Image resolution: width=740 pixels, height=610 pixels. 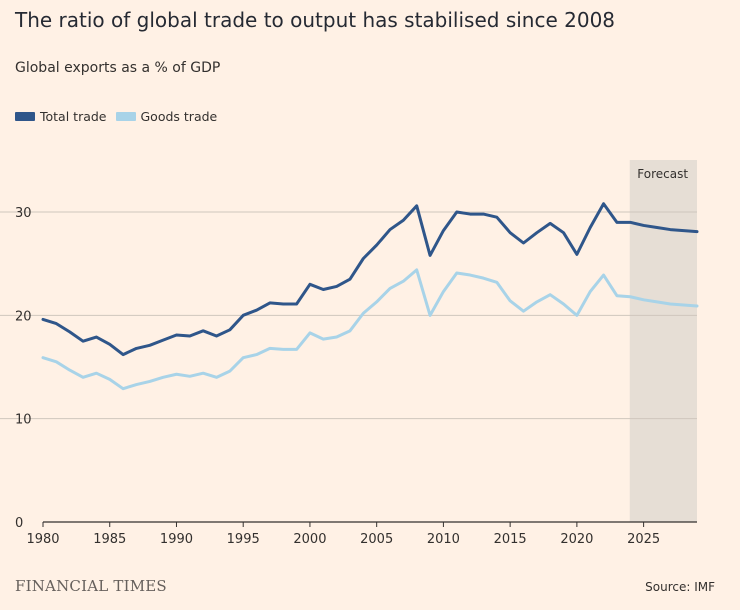 What do you see at coordinates (23, 316) in the screenshot?
I see `y-tick-label-20: 20` at bounding box center [23, 316].